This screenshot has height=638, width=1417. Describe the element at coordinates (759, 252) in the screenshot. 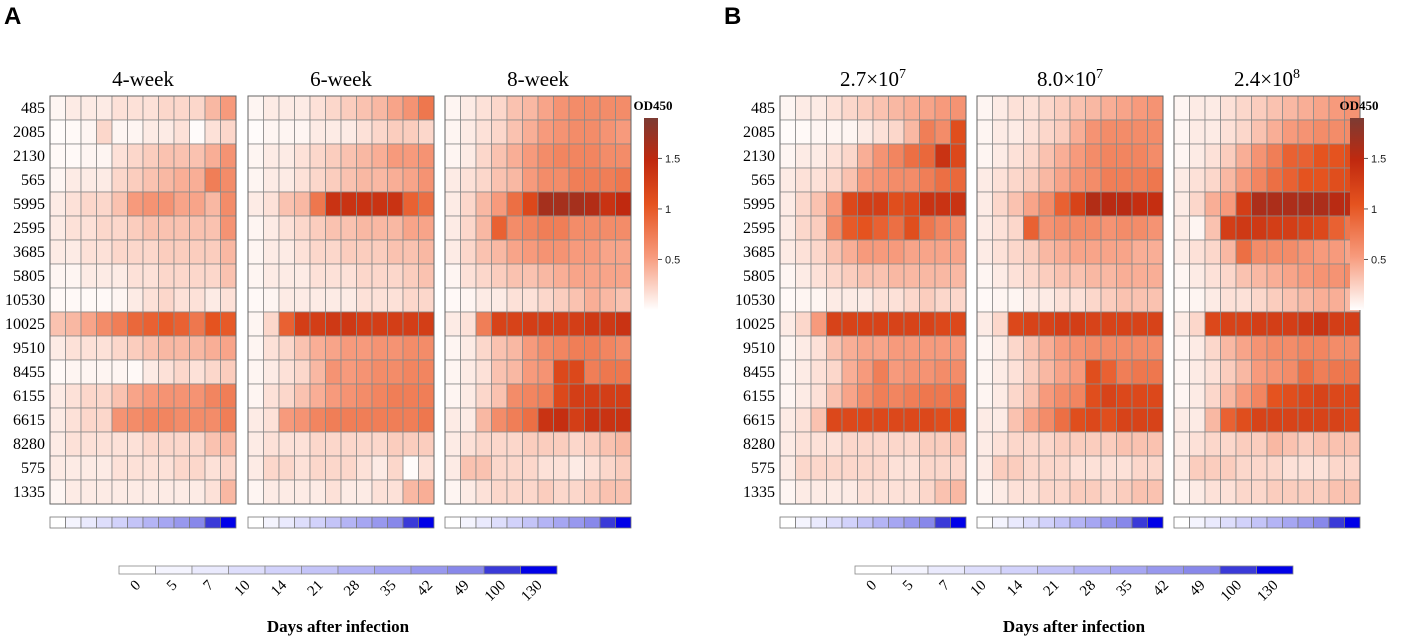

I see `row-label: 3685` at that location.